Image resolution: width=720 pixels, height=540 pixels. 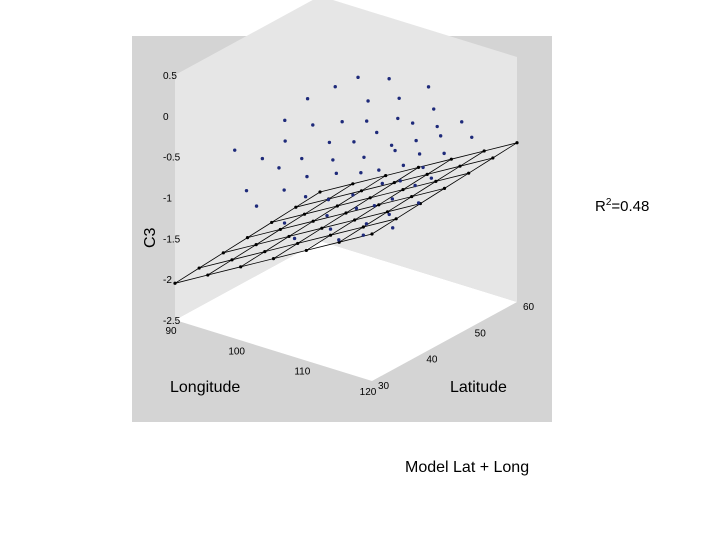 I want to click on fitted-surface-mesh, so click(x=346, y=213).